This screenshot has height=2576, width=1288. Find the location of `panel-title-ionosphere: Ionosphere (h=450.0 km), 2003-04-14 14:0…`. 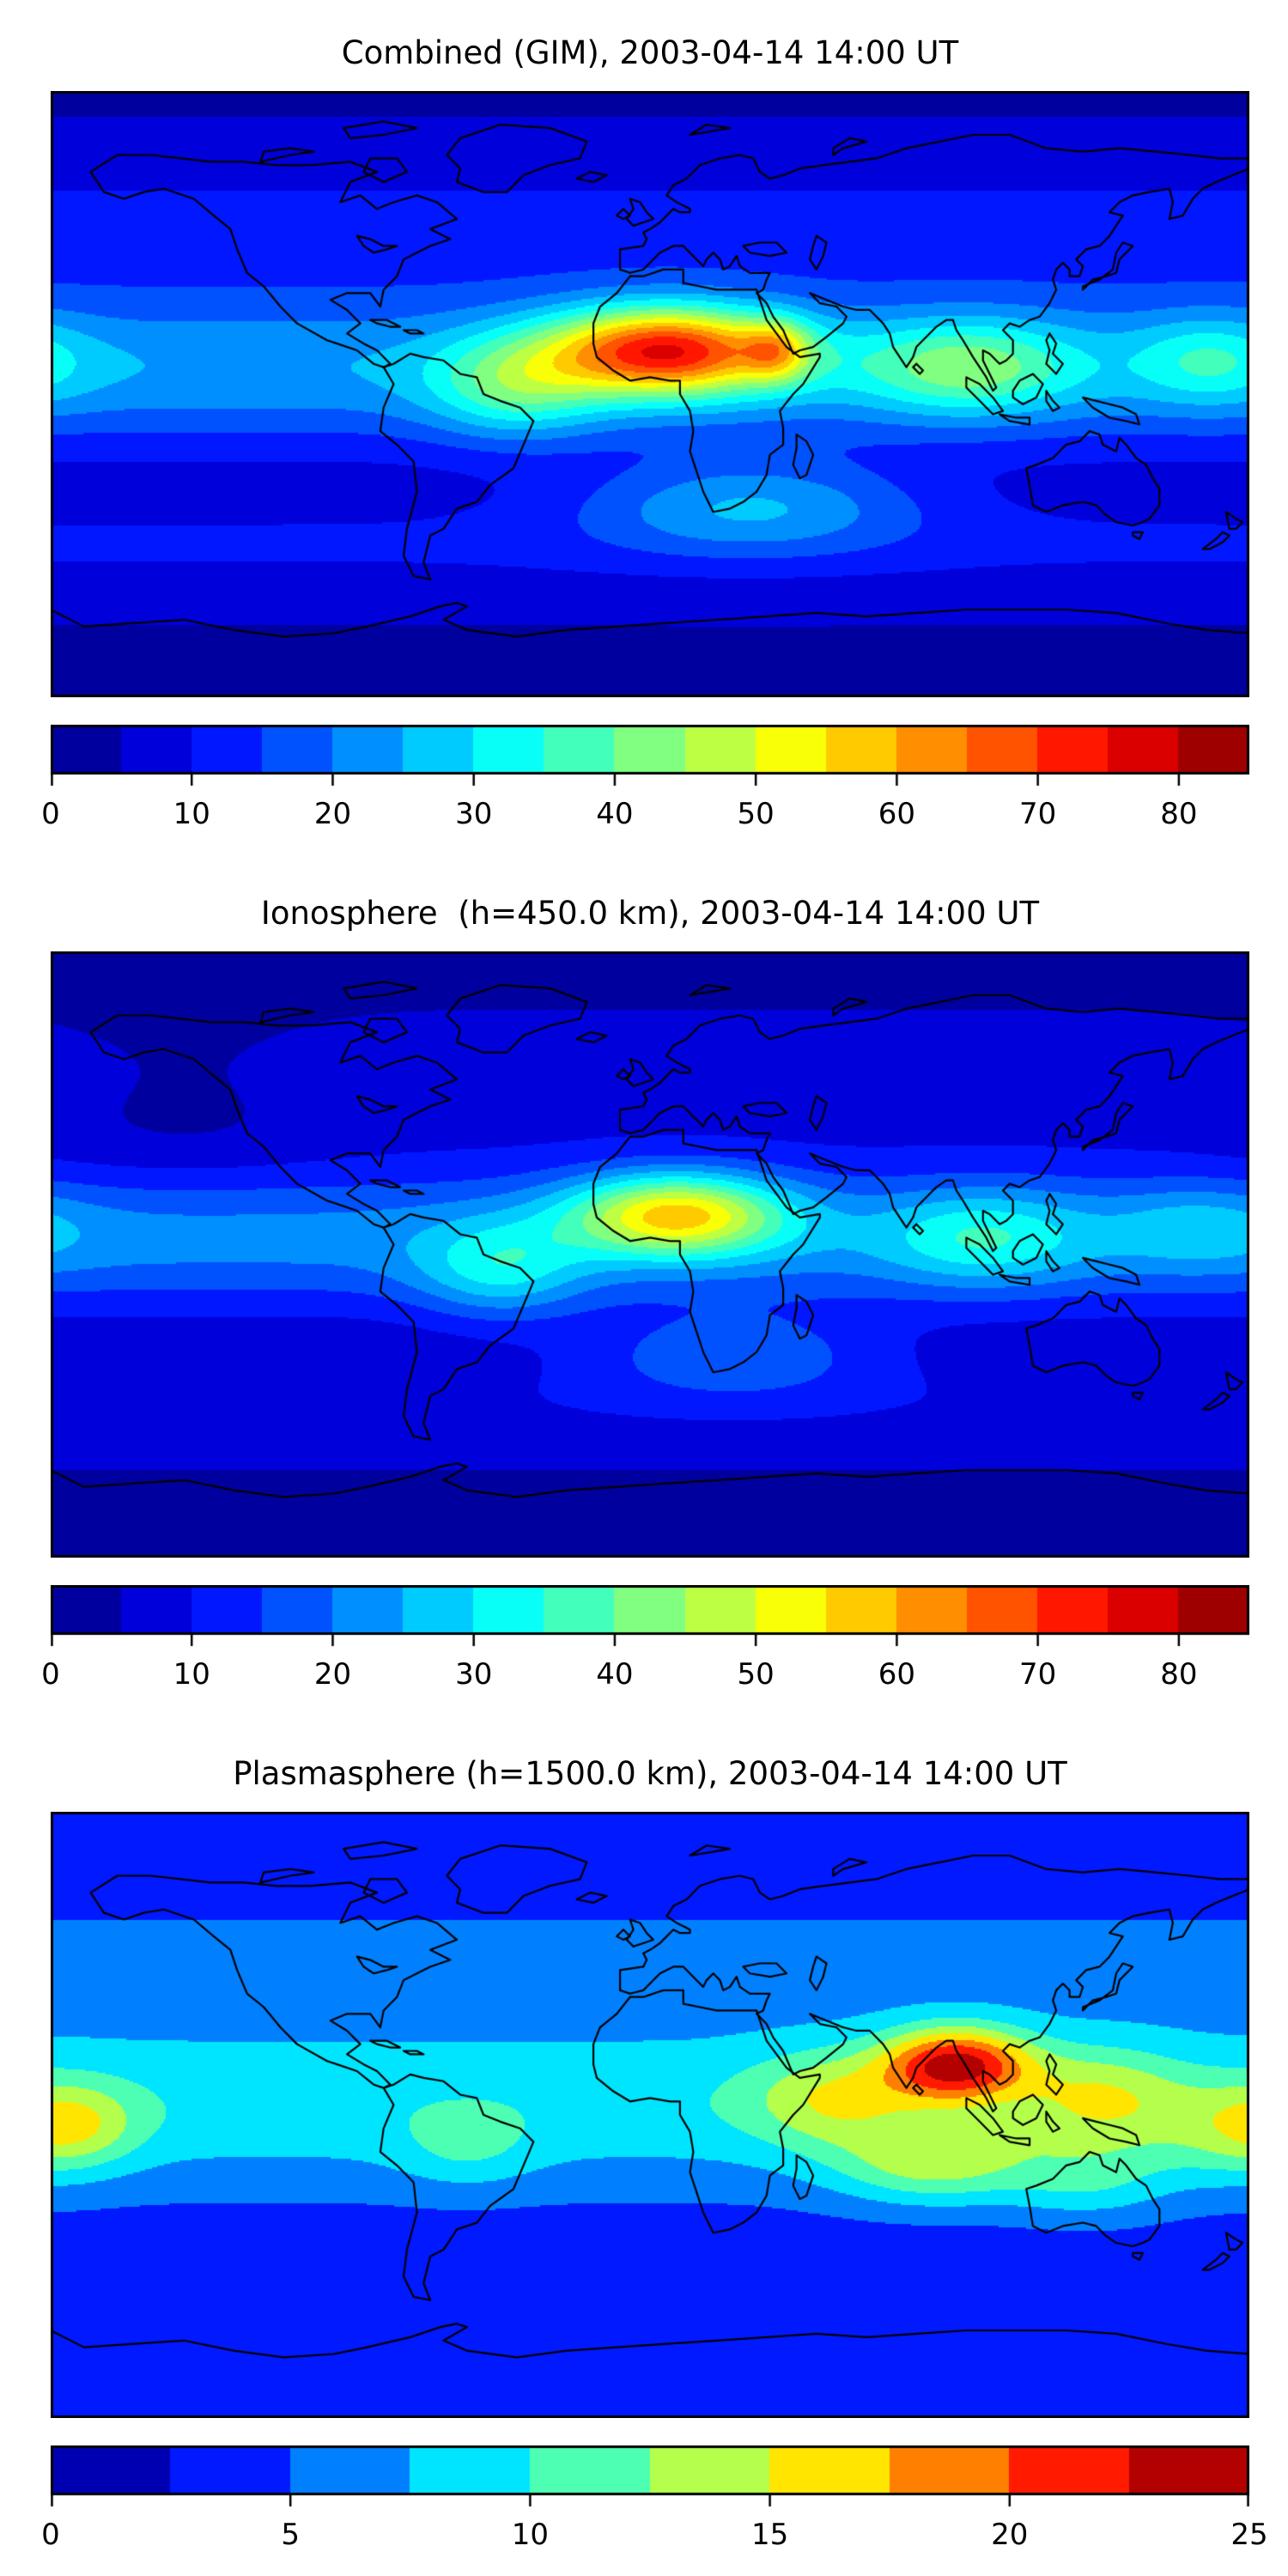

panel-title-ionosphere: Ionosphere (h=450.0 km), 2003-04-14 14:0… is located at coordinates (650, 914).